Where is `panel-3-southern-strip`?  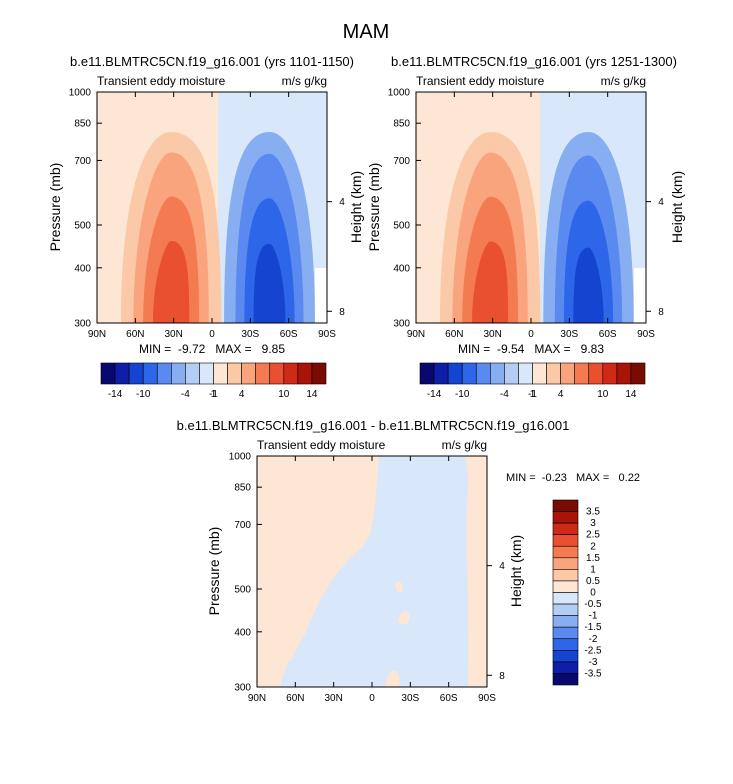
panel-3-southern-strip is located at coordinates (471, 571).